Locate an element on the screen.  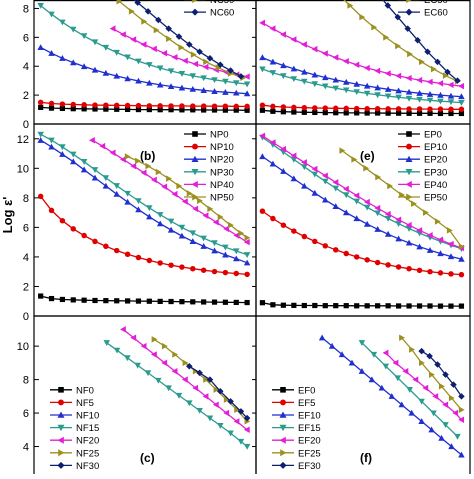
y-tick-label: 6 is located at coordinates (26, 38).